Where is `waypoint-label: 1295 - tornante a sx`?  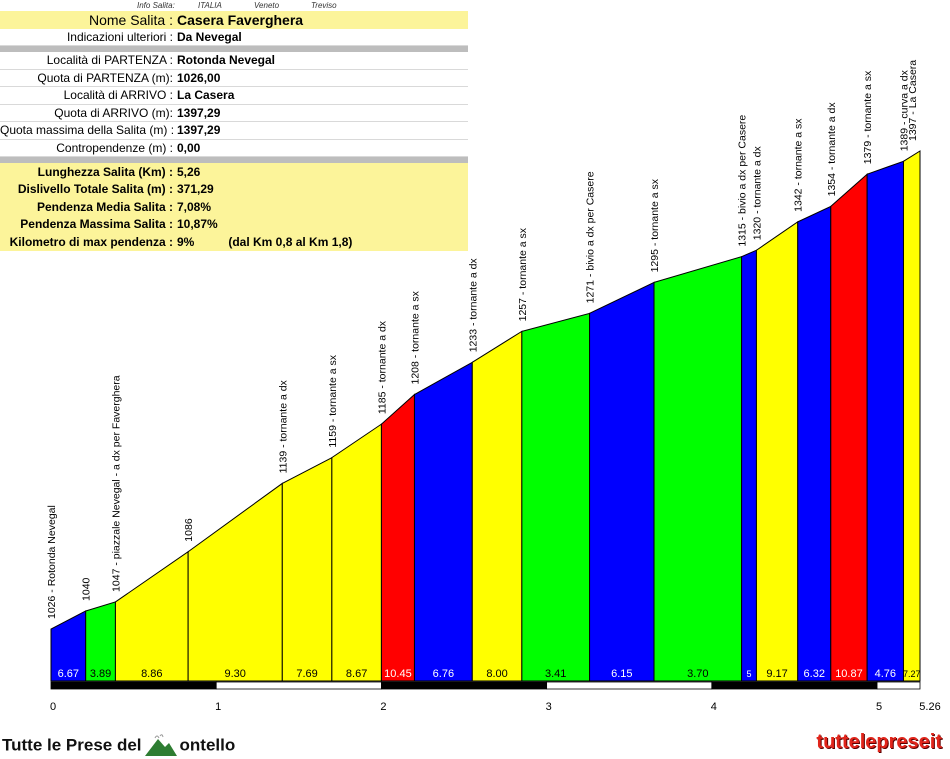
waypoint-label: 1295 - tornante a sx is located at coordinates (655, 225).